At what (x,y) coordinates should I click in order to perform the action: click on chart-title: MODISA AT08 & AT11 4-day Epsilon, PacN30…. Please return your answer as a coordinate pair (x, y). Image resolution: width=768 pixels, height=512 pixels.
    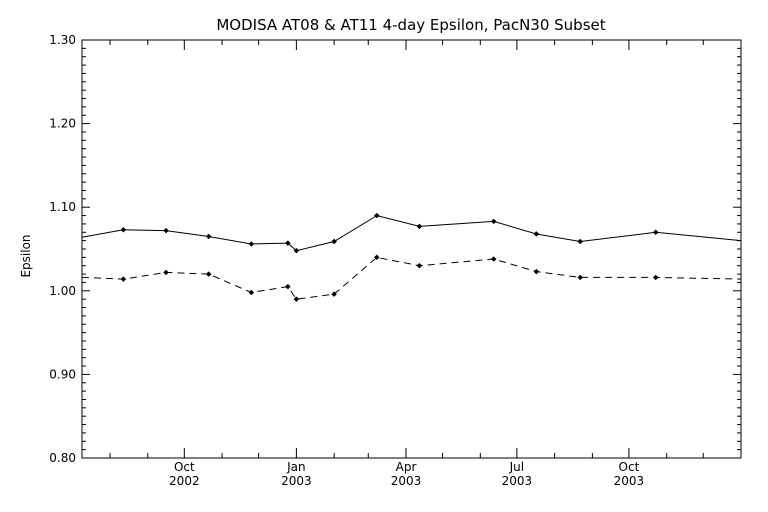
    Looking at the image, I should click on (410, 25).